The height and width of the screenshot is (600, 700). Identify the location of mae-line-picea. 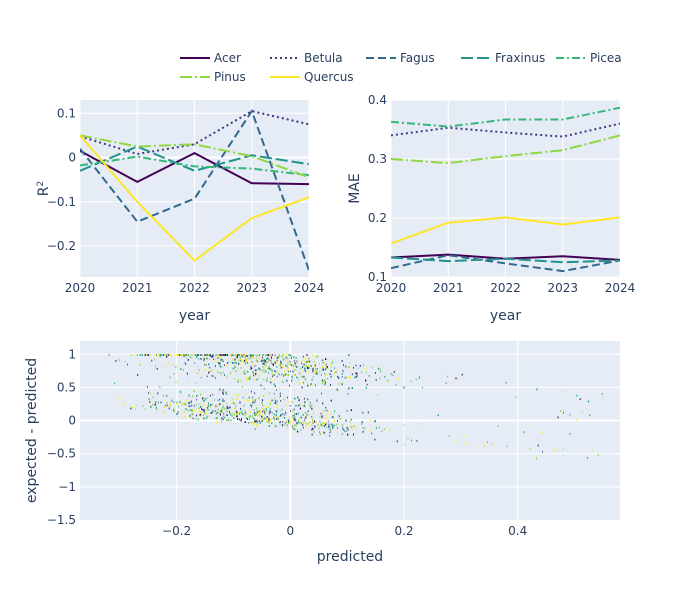
(505, 117).